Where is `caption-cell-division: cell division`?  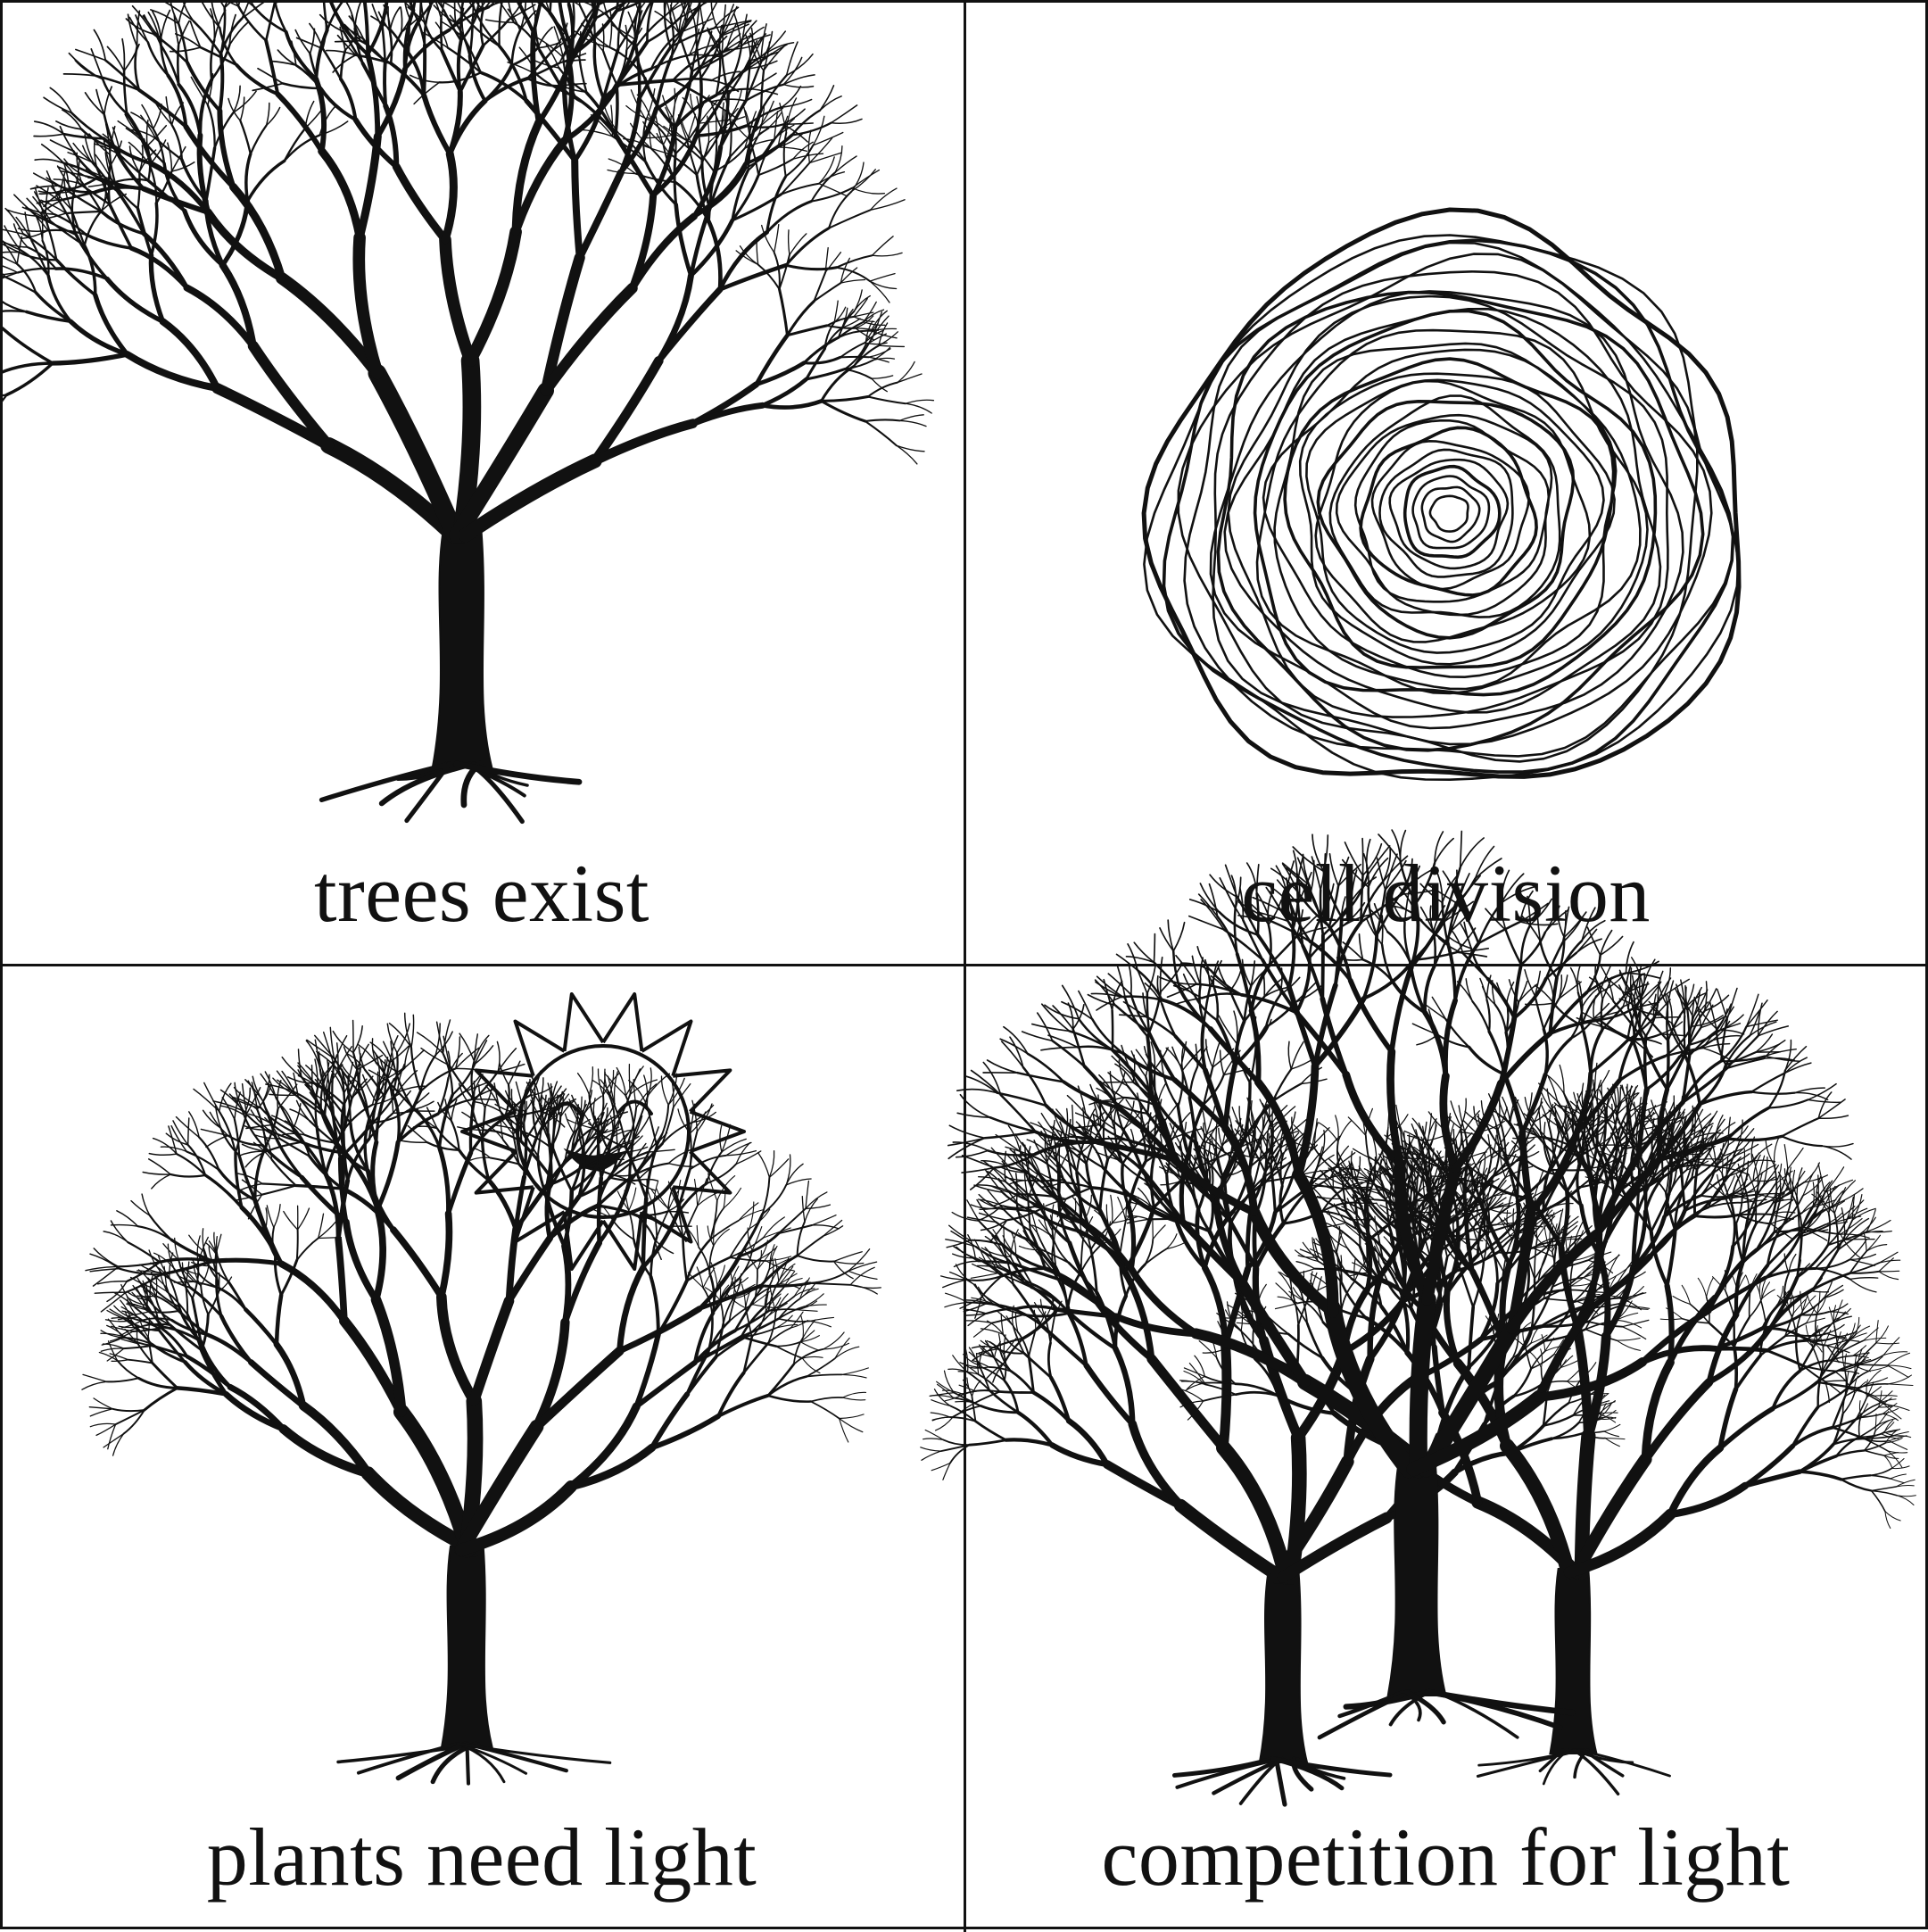 caption-cell-division: cell division is located at coordinates (1446, 893).